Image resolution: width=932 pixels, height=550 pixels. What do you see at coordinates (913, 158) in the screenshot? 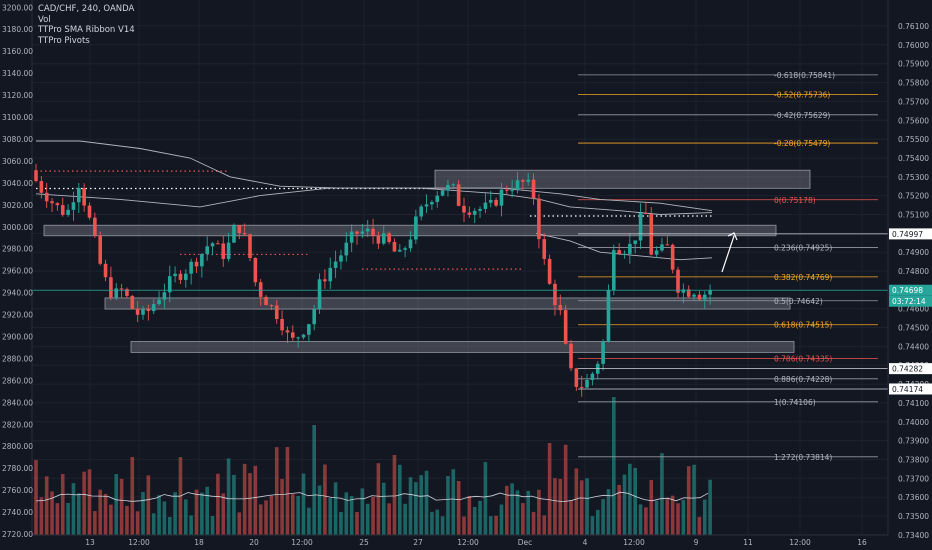
I see `right-tick-label: 0.75400` at bounding box center [913, 158].